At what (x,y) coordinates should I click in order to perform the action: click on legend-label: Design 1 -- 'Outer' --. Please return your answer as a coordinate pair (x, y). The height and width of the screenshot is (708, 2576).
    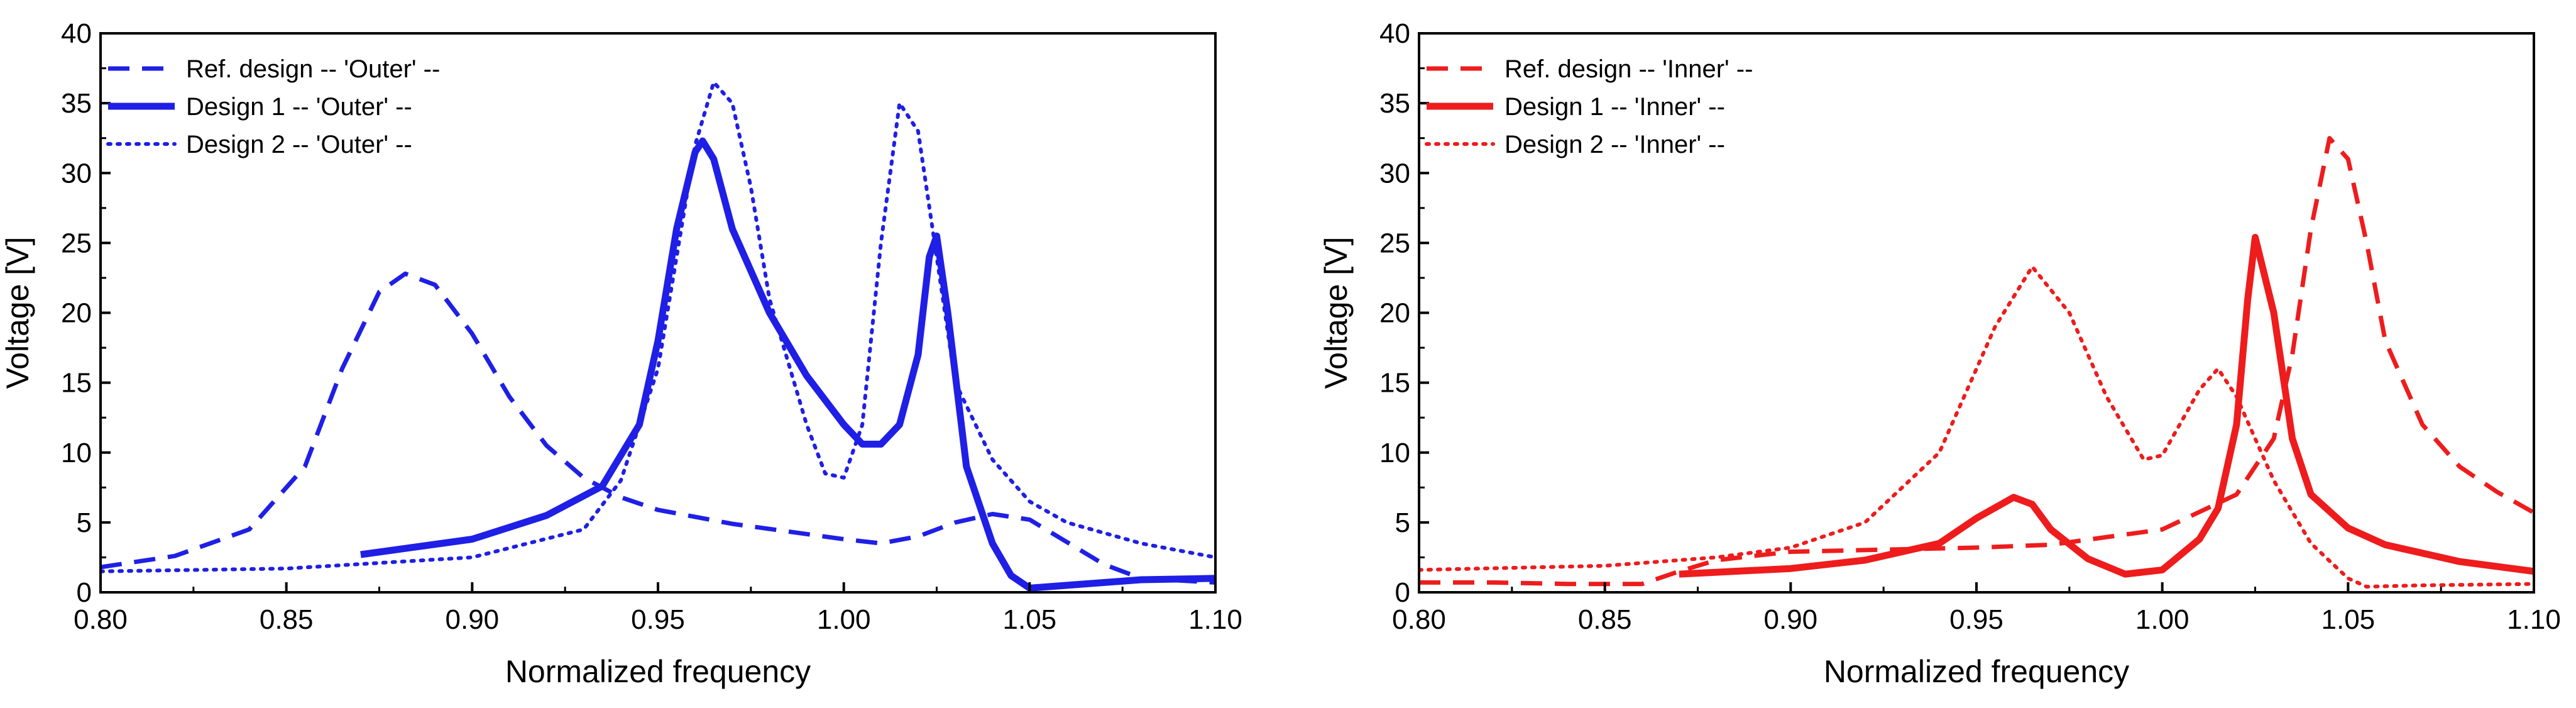
    Looking at the image, I should click on (299, 107).